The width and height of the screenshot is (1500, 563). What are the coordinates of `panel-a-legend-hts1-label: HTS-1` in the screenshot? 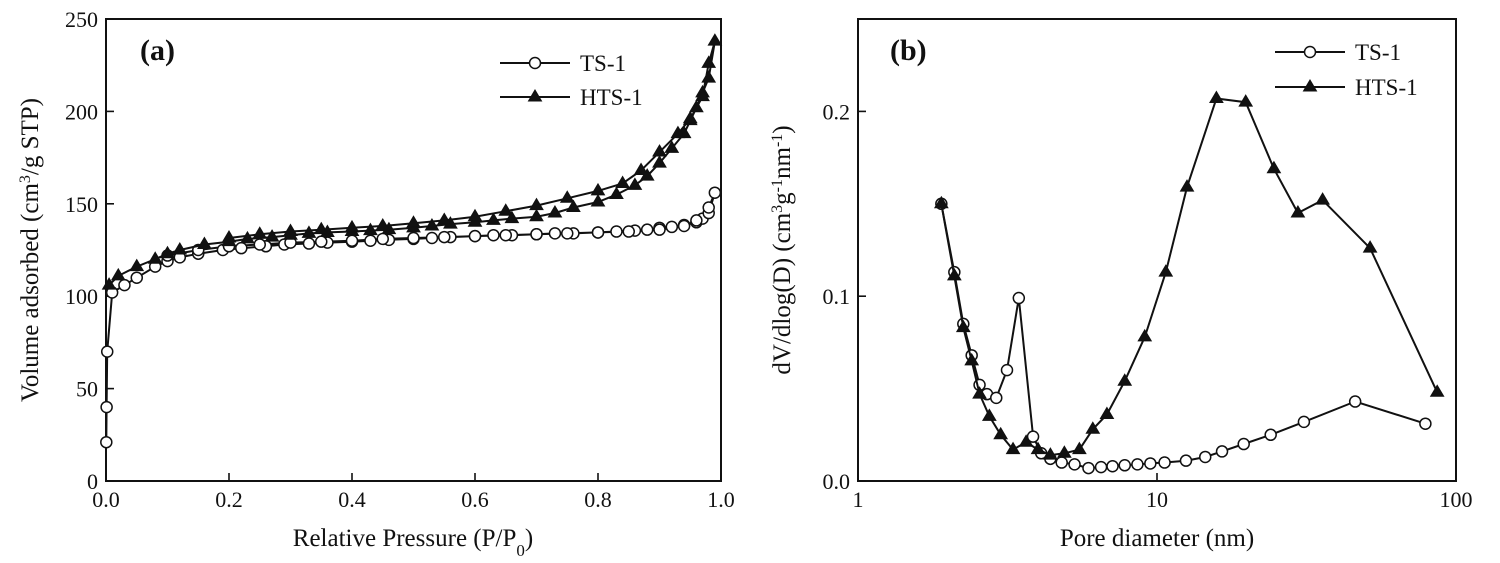 It's located at (611, 97).